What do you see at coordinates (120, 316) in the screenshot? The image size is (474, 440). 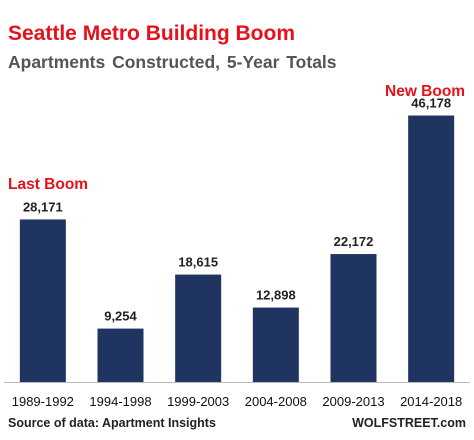 I see `data-label: 9,254` at bounding box center [120, 316].